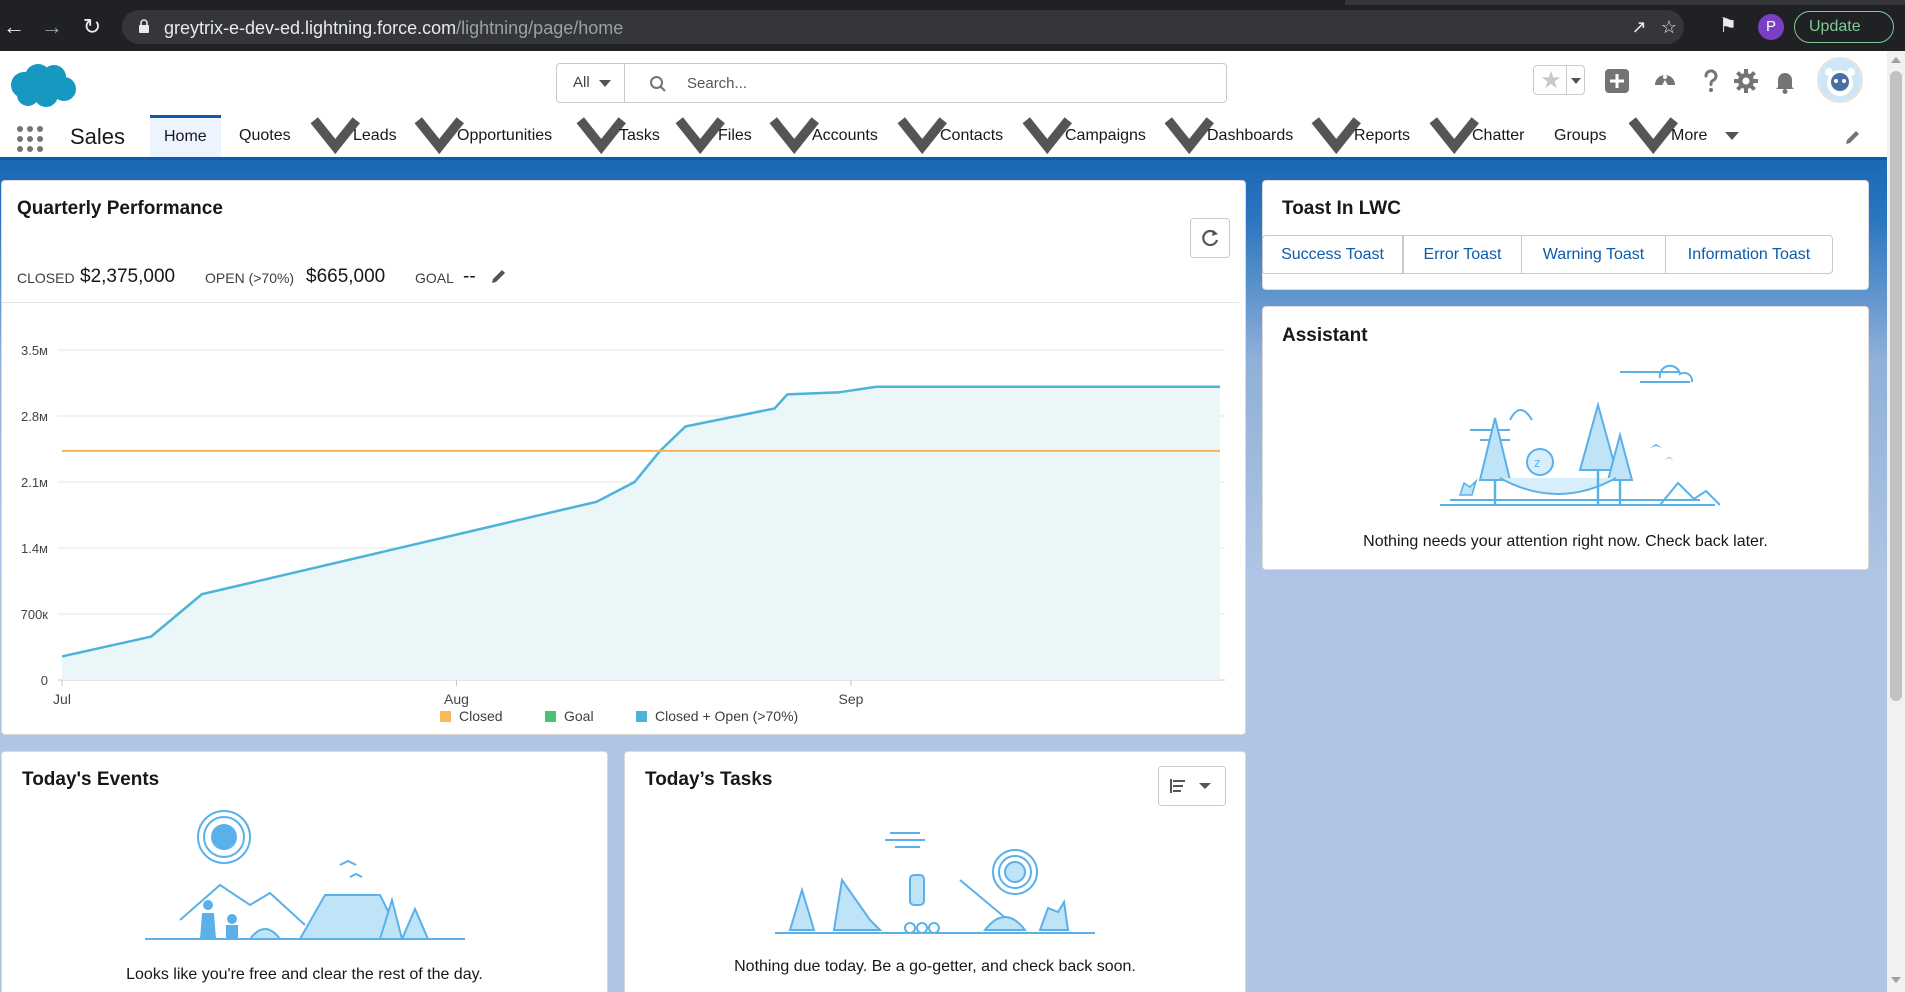  What do you see at coordinates (1771, 27) in the screenshot?
I see `profile-avatar: P` at bounding box center [1771, 27].